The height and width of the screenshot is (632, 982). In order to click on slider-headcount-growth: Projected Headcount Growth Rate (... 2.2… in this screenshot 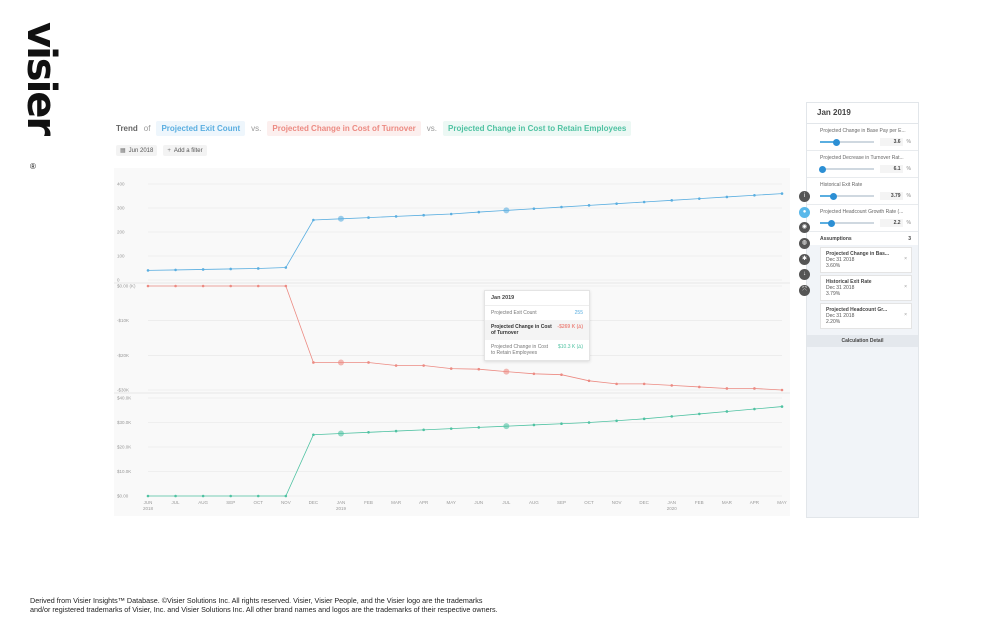, I will do `click(862, 218)`.